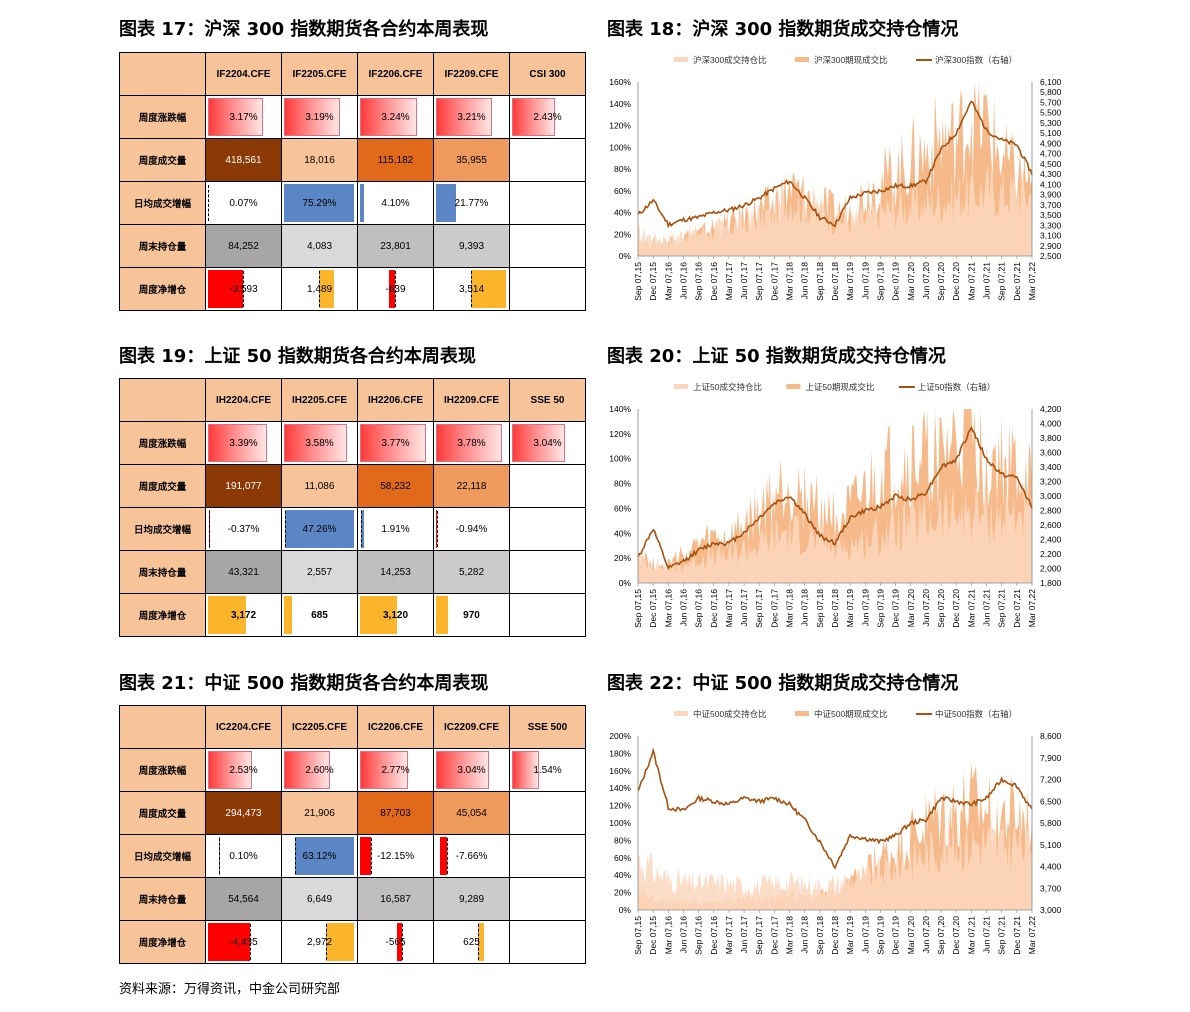 The image size is (1190, 1012). I want to click on table-row: 周度净增仓 3,172 685 3,120 970, so click(352, 615).